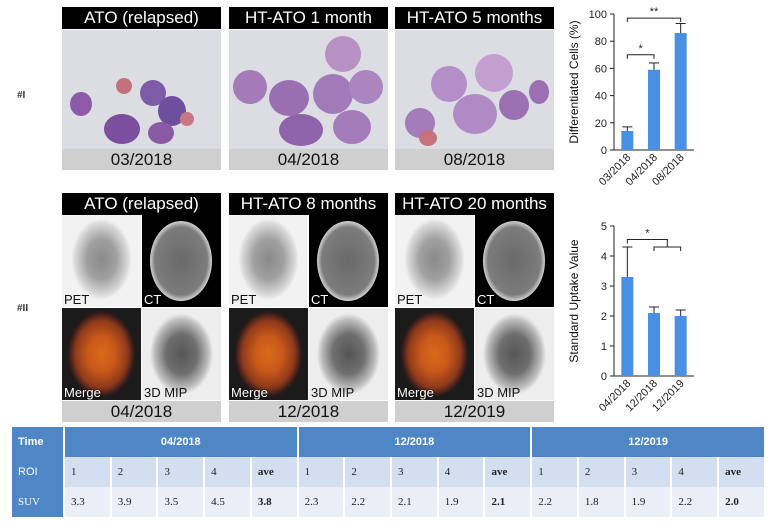  Describe the element at coordinates (181, 502) in the screenshot. I see `suv-cell: 3.5` at that location.